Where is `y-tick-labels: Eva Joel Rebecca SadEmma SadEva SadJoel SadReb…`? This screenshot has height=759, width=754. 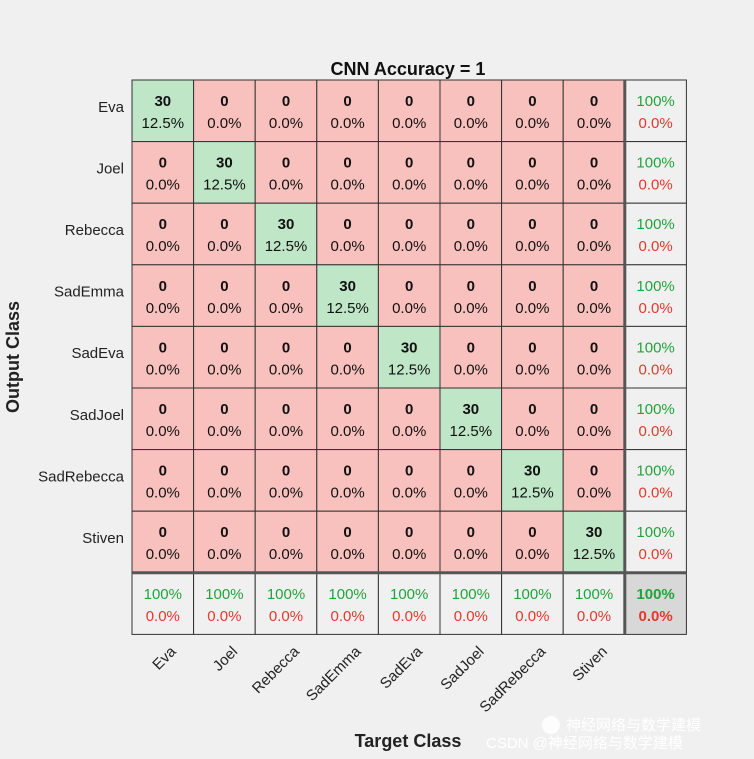 y-tick-labels: Eva Joel Rebecca SadEmma SadEva SadJoel SadReb… is located at coordinates (81, 323).